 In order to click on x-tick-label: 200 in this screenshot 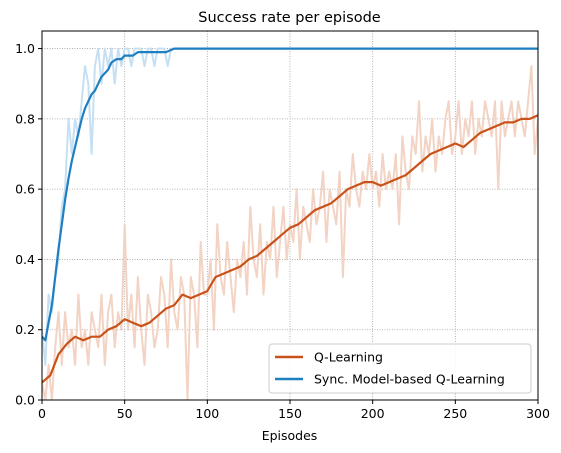, I will do `click(373, 413)`.